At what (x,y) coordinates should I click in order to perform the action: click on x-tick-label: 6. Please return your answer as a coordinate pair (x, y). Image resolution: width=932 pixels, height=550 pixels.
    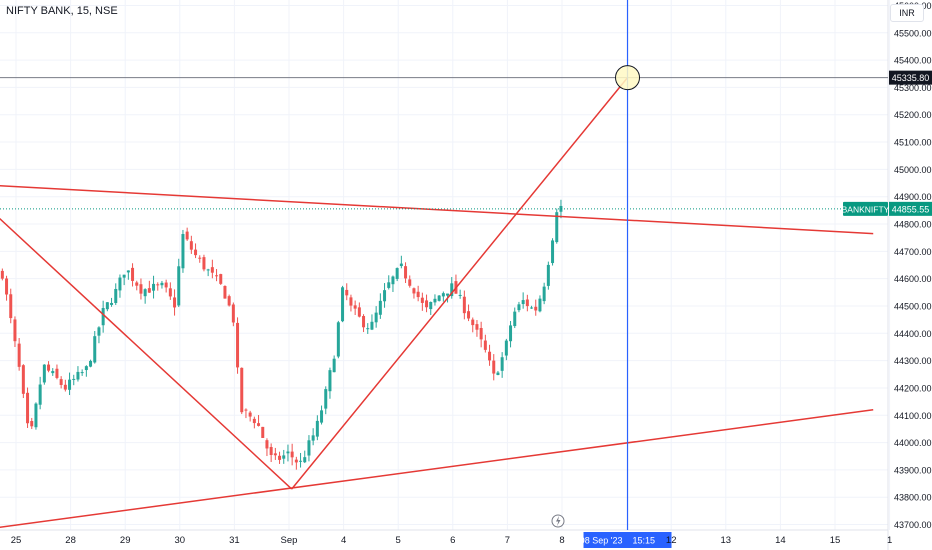
    Looking at the image, I should click on (452, 540).